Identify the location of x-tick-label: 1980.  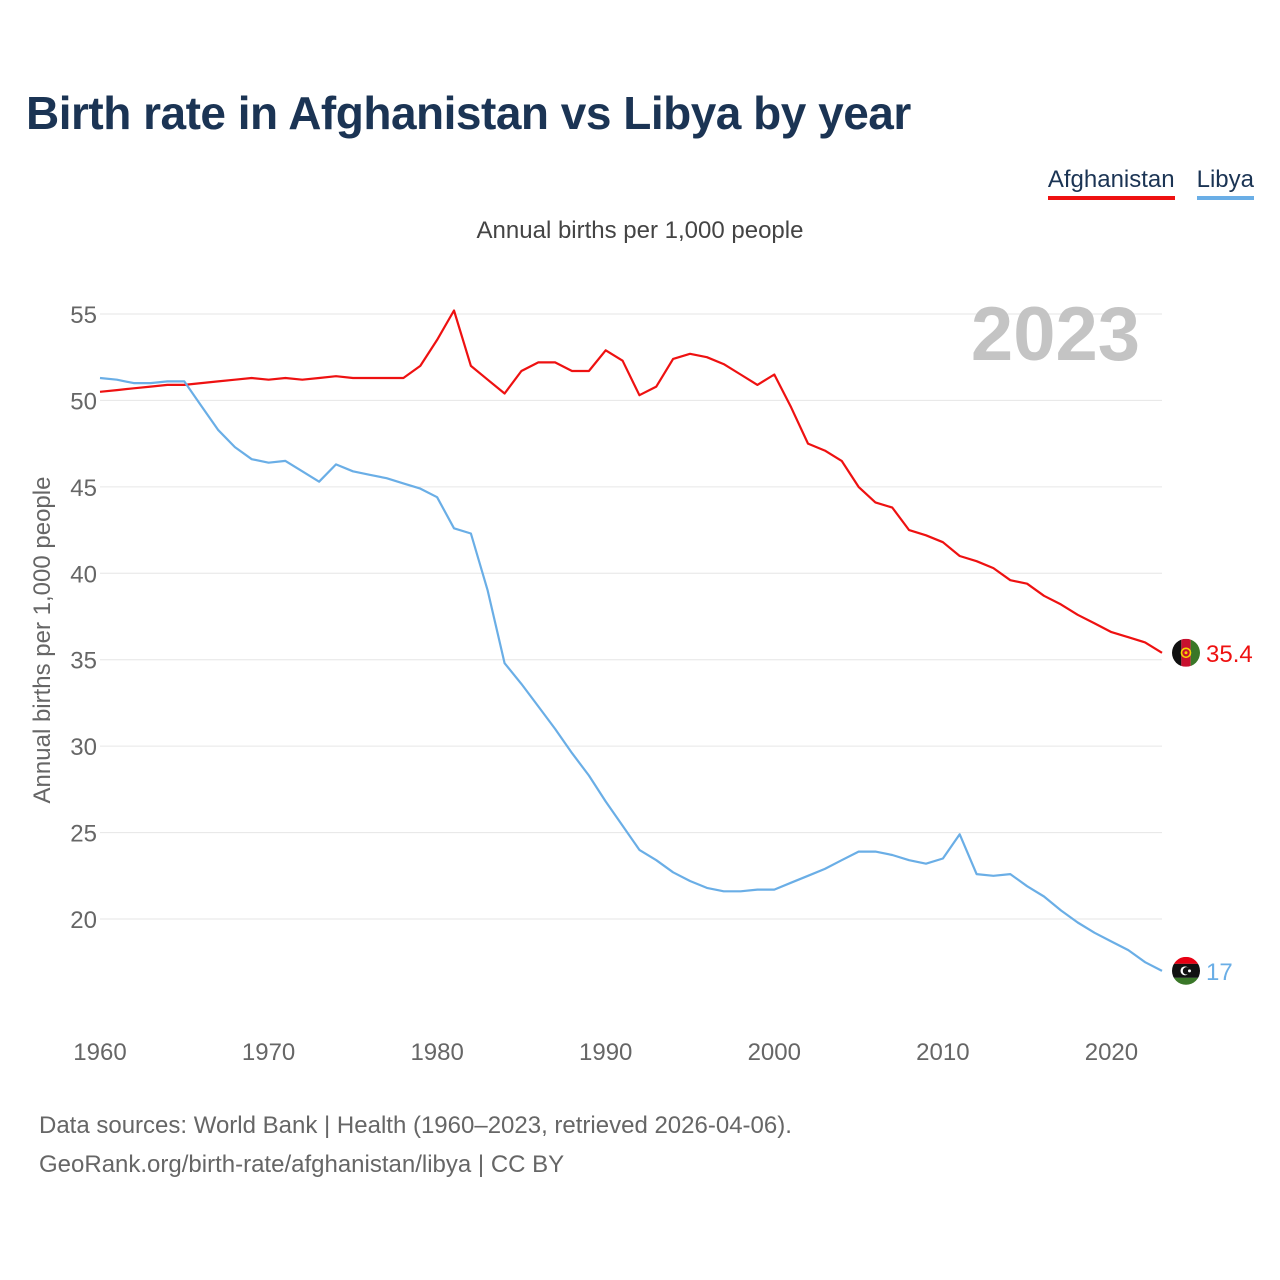
(436, 1052).